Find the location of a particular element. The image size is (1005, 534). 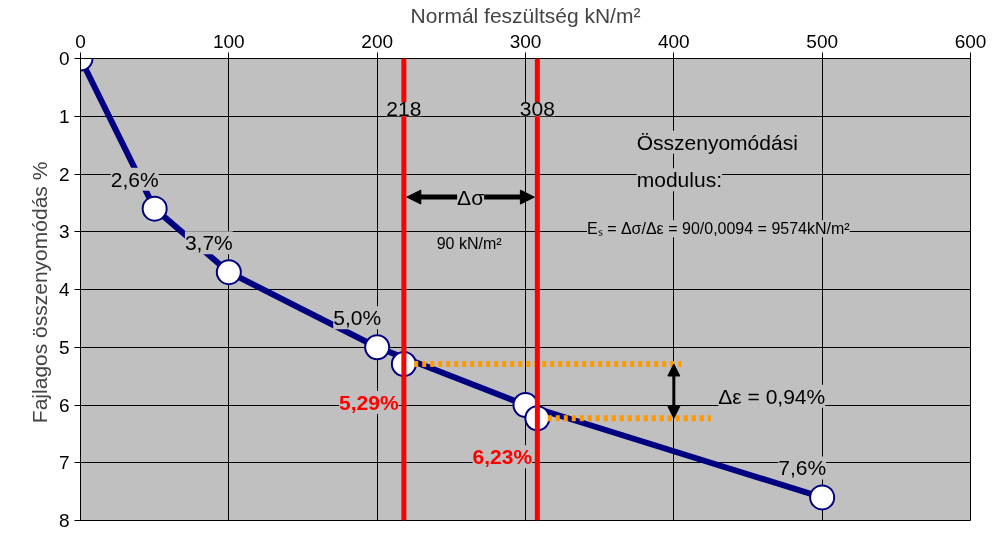

y-tick-label: 0 is located at coordinates (64, 58).